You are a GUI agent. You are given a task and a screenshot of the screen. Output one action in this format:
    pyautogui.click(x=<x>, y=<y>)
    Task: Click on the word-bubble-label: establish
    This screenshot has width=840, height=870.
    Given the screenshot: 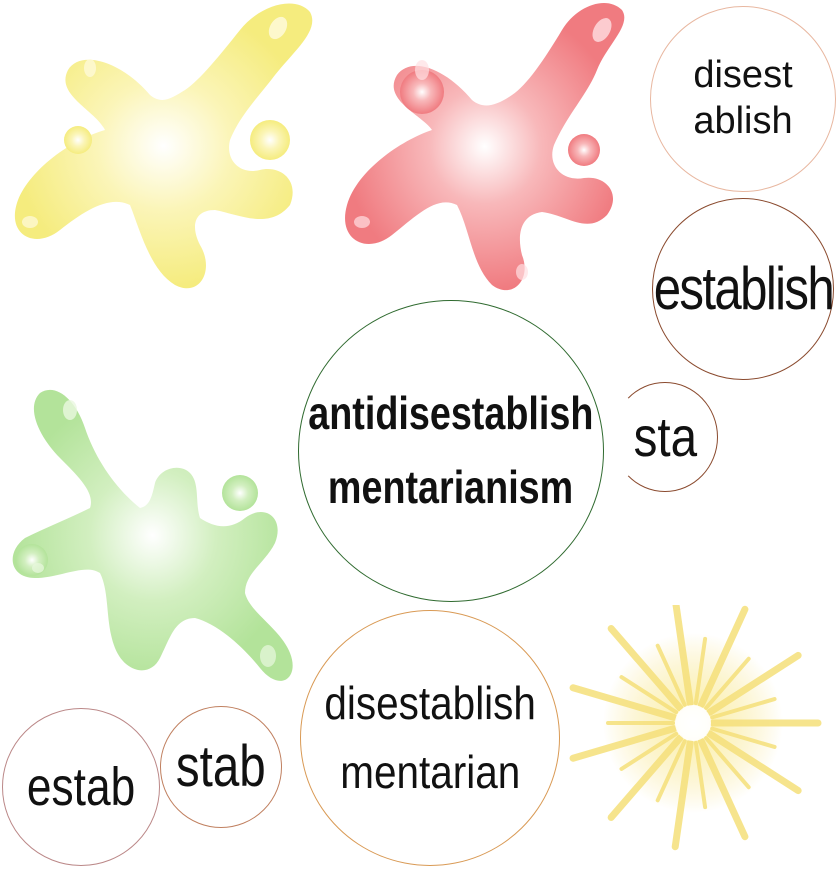 What is the action you would take?
    pyautogui.click(x=743, y=288)
    